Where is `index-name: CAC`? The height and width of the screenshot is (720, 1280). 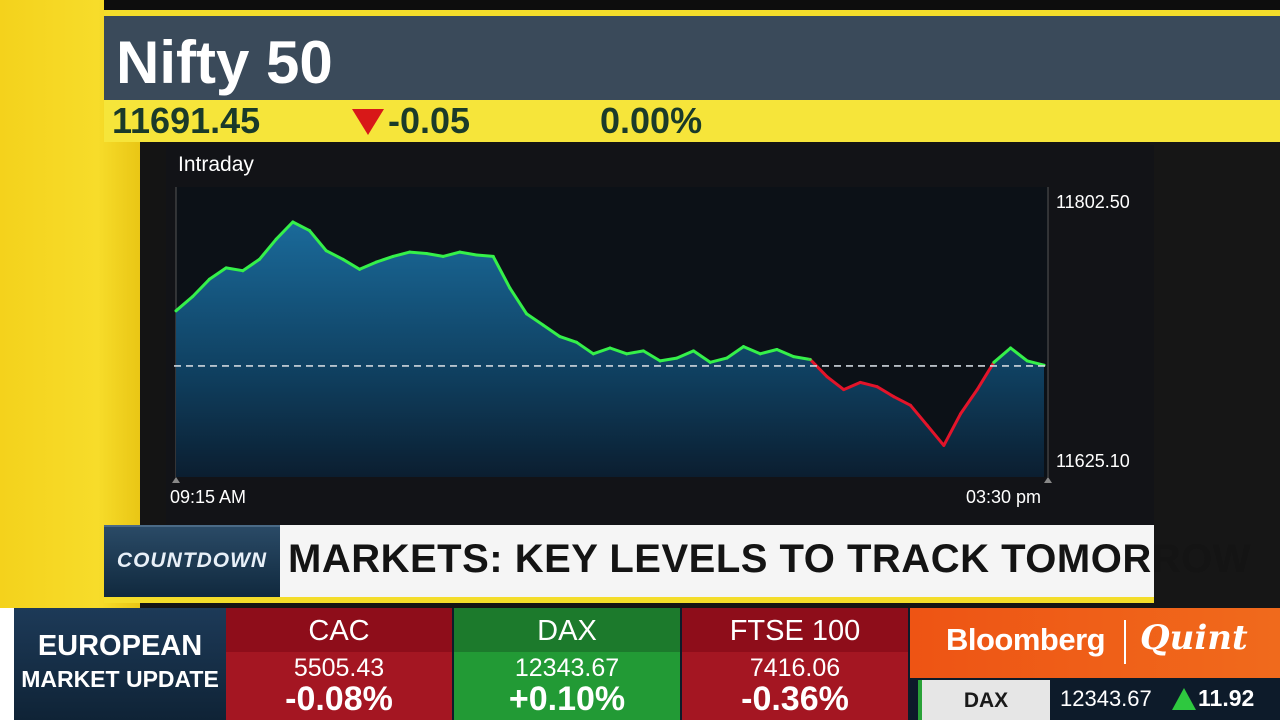
index-name: CAC is located at coordinates (339, 630).